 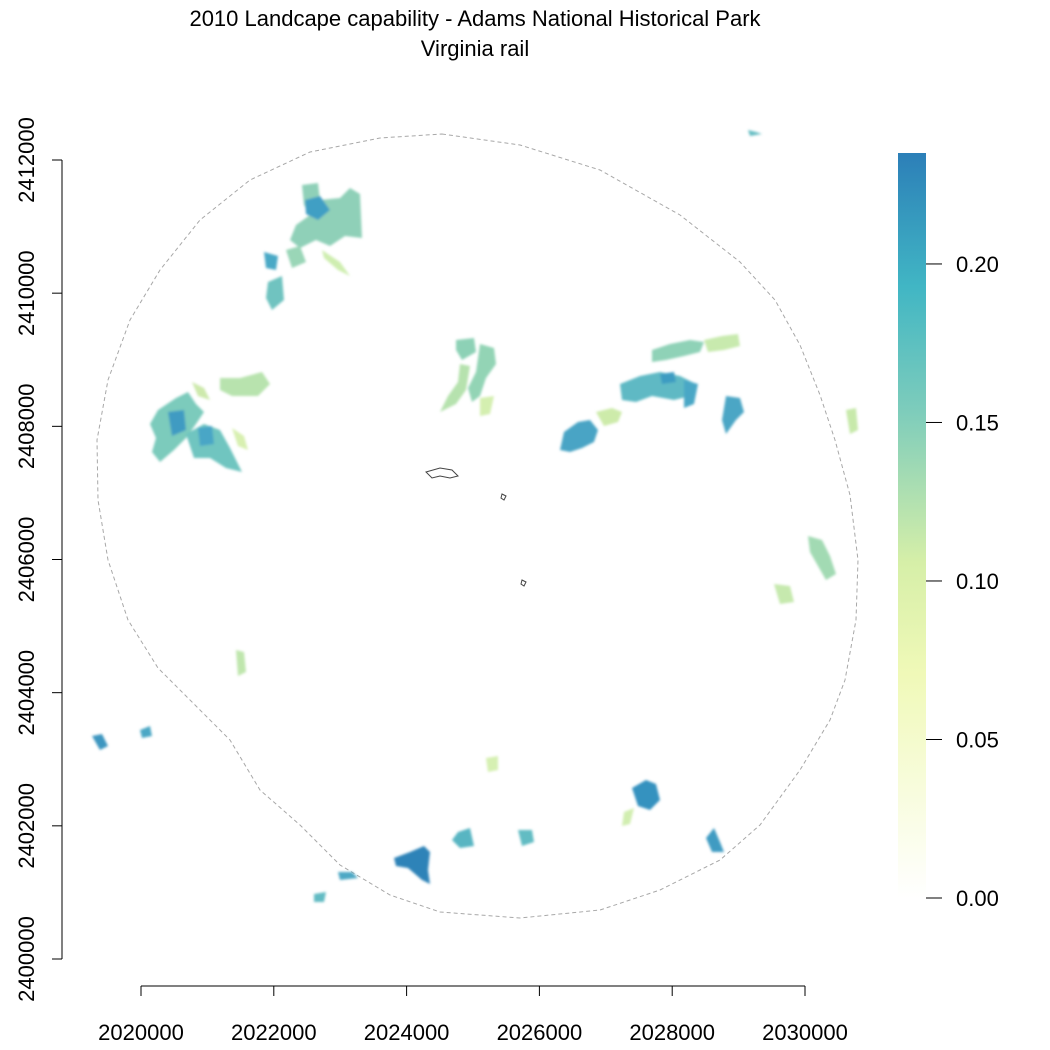 What do you see at coordinates (948, 532) in the screenshot?
I see `legend: 0.00 0.05 0.10 0.15 0.20` at bounding box center [948, 532].